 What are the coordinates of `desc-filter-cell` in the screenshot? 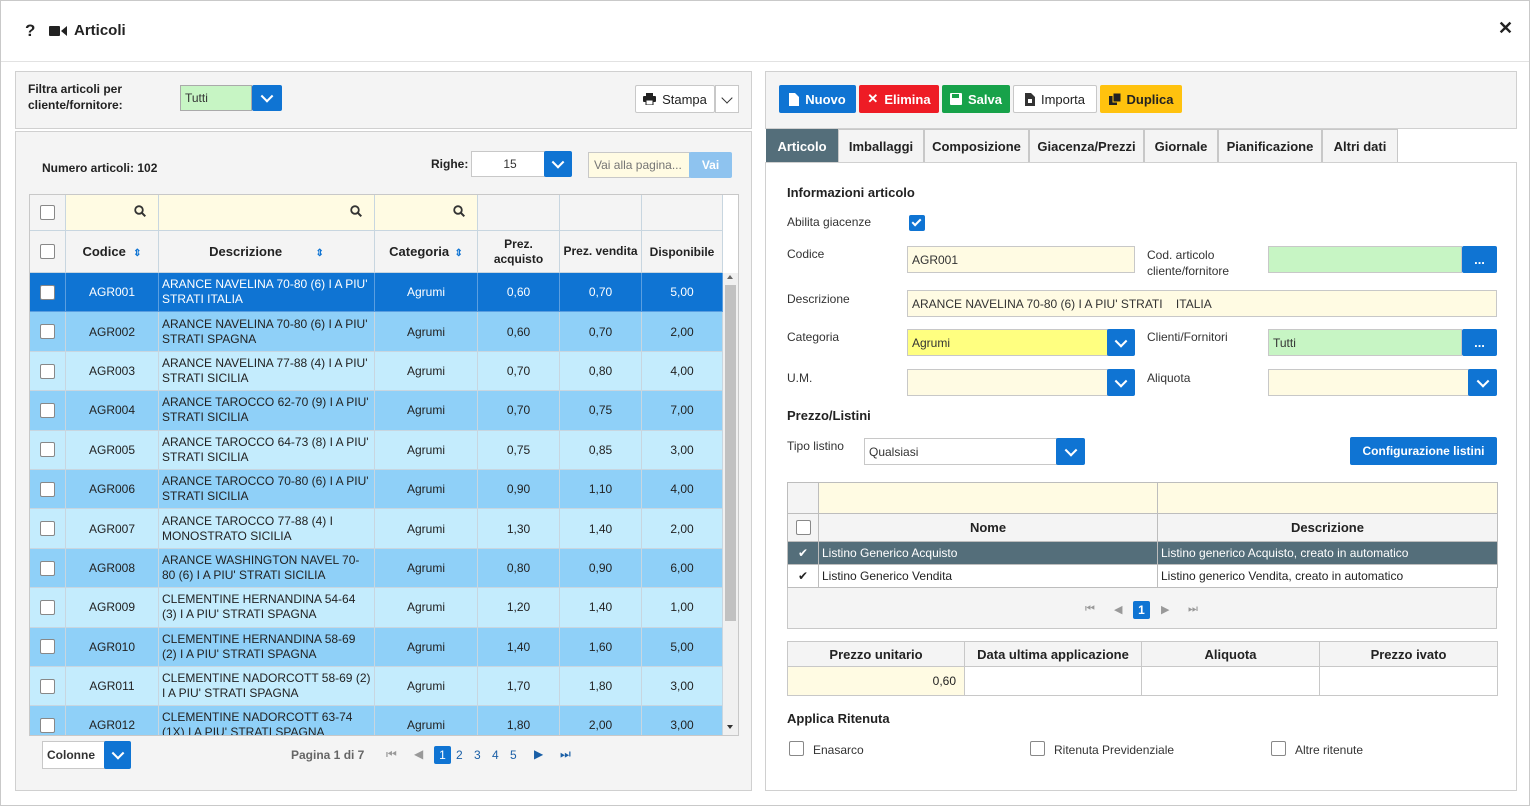 It's located at (266, 213).